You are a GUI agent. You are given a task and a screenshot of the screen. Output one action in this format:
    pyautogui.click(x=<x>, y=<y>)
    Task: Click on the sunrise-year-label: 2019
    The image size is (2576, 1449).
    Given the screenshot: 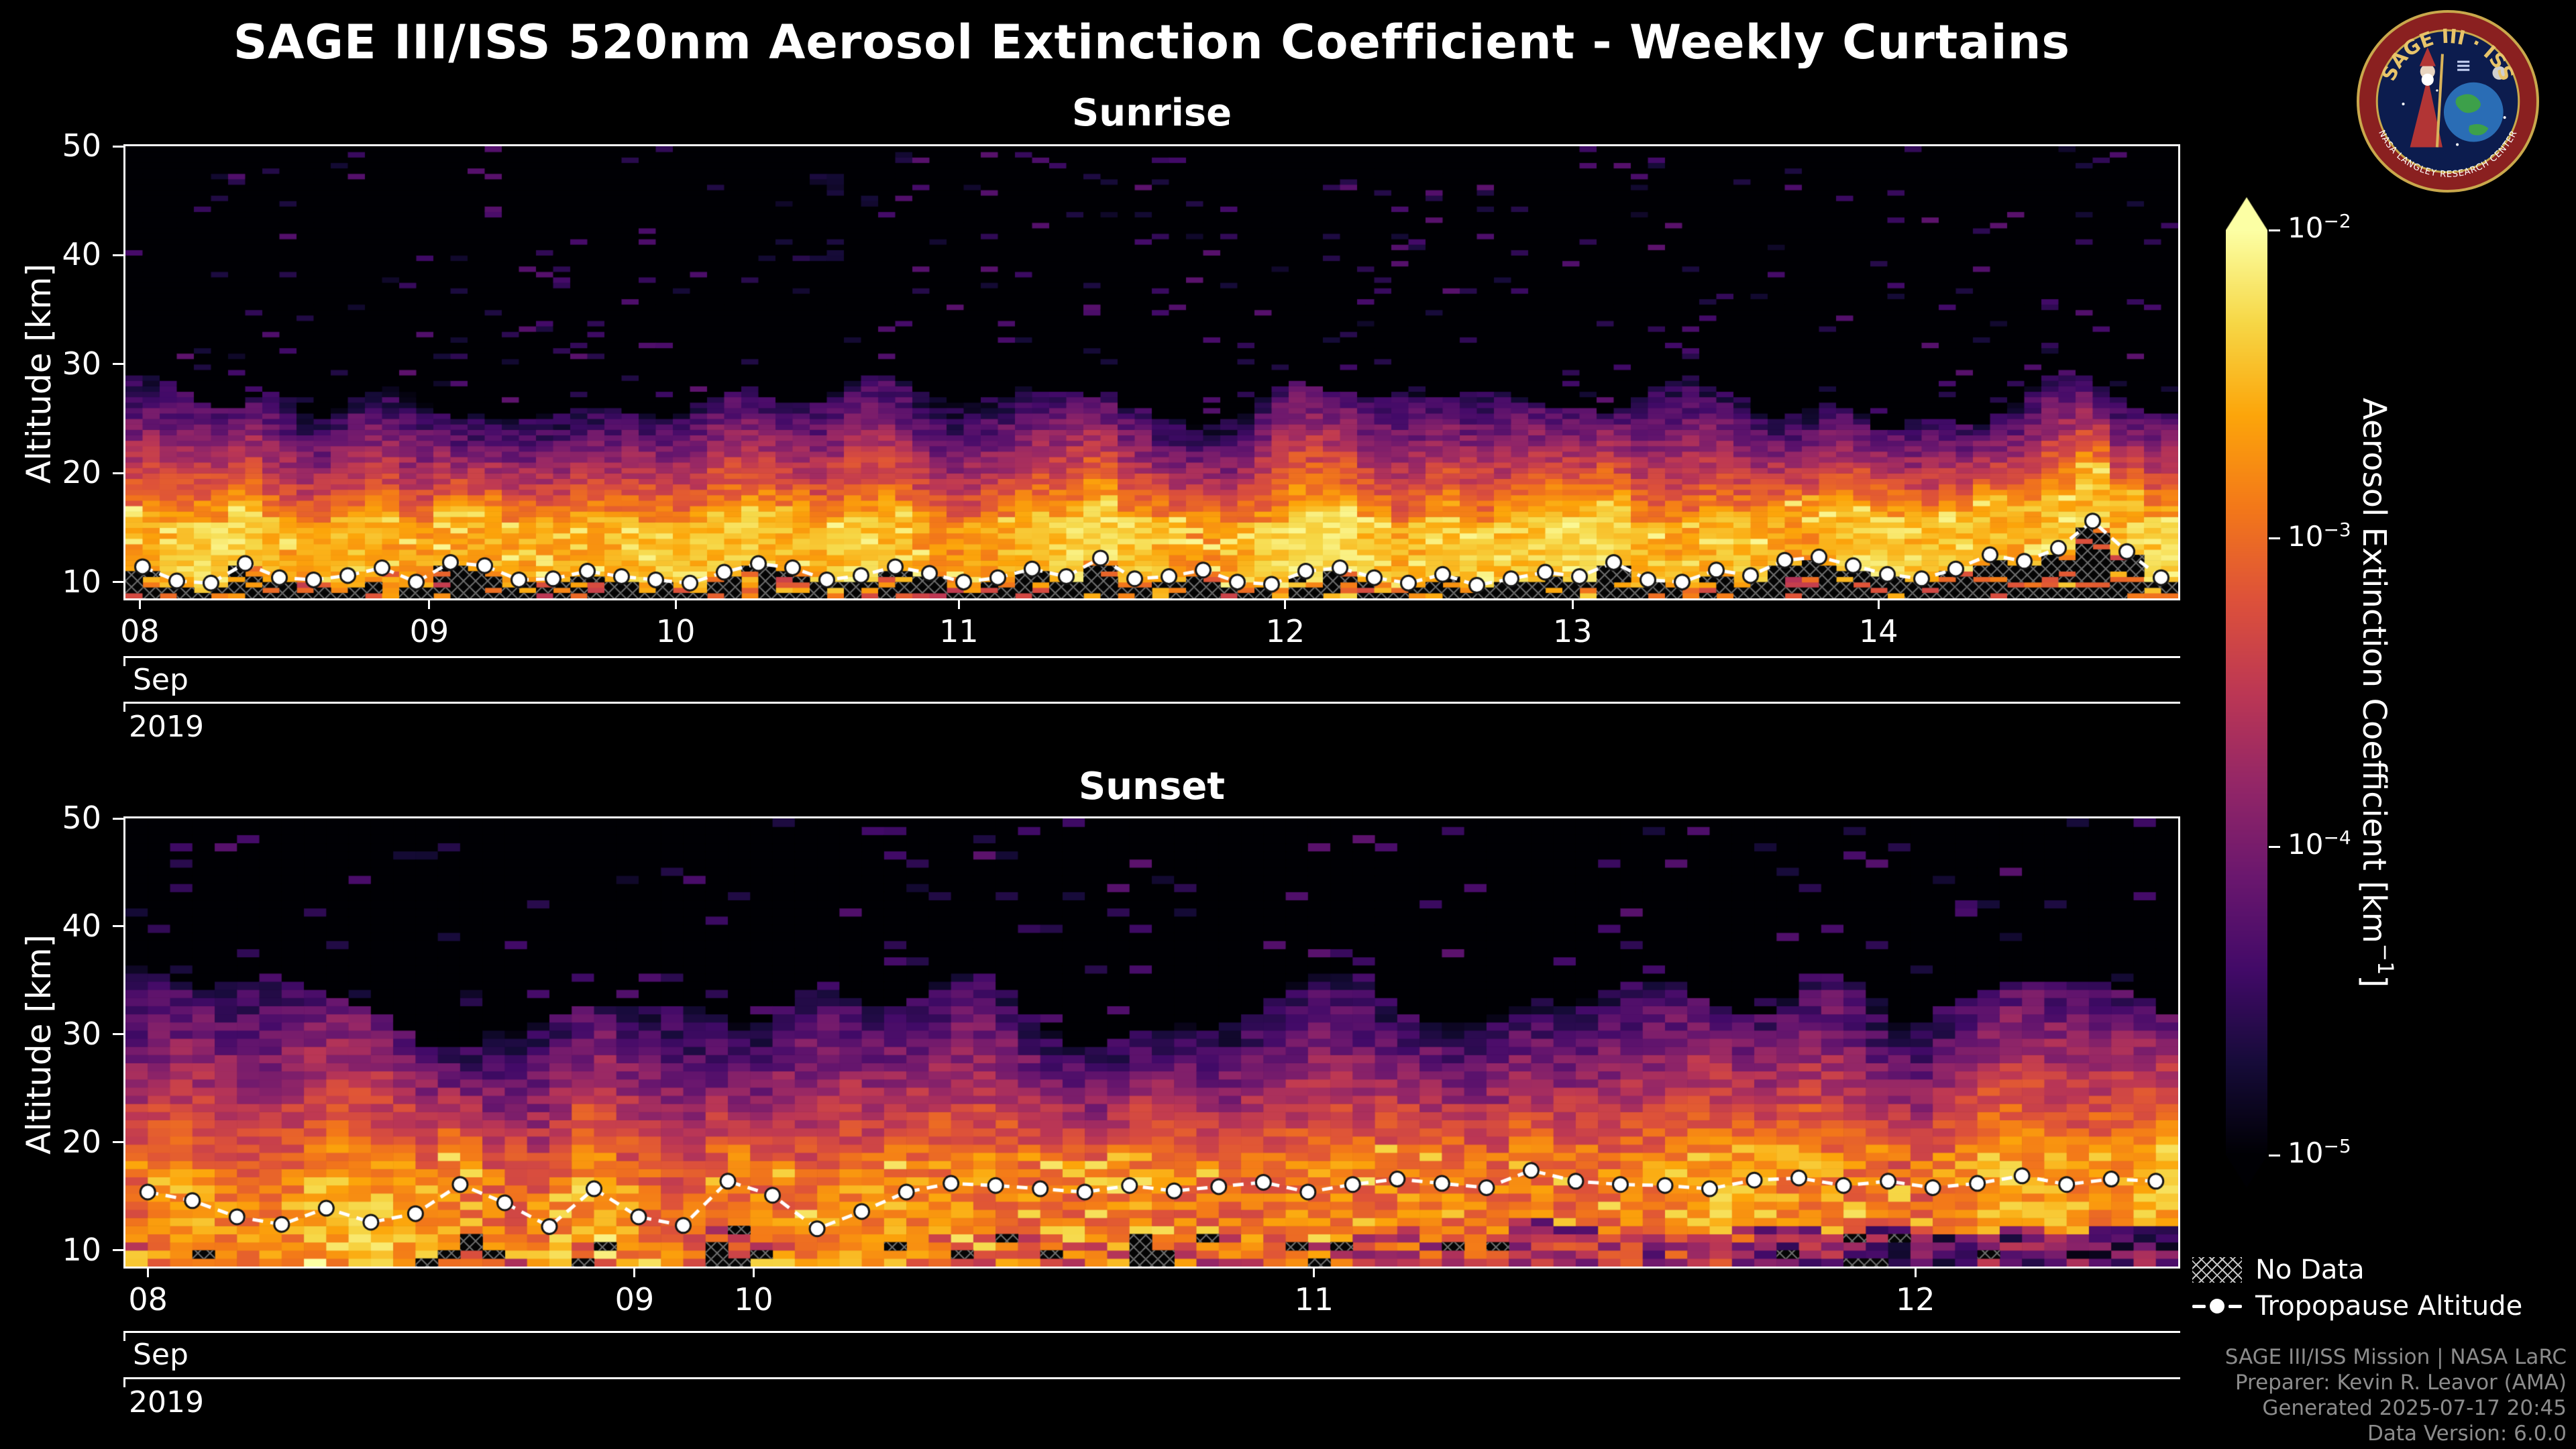 What is the action you would take?
    pyautogui.click(x=166, y=727)
    